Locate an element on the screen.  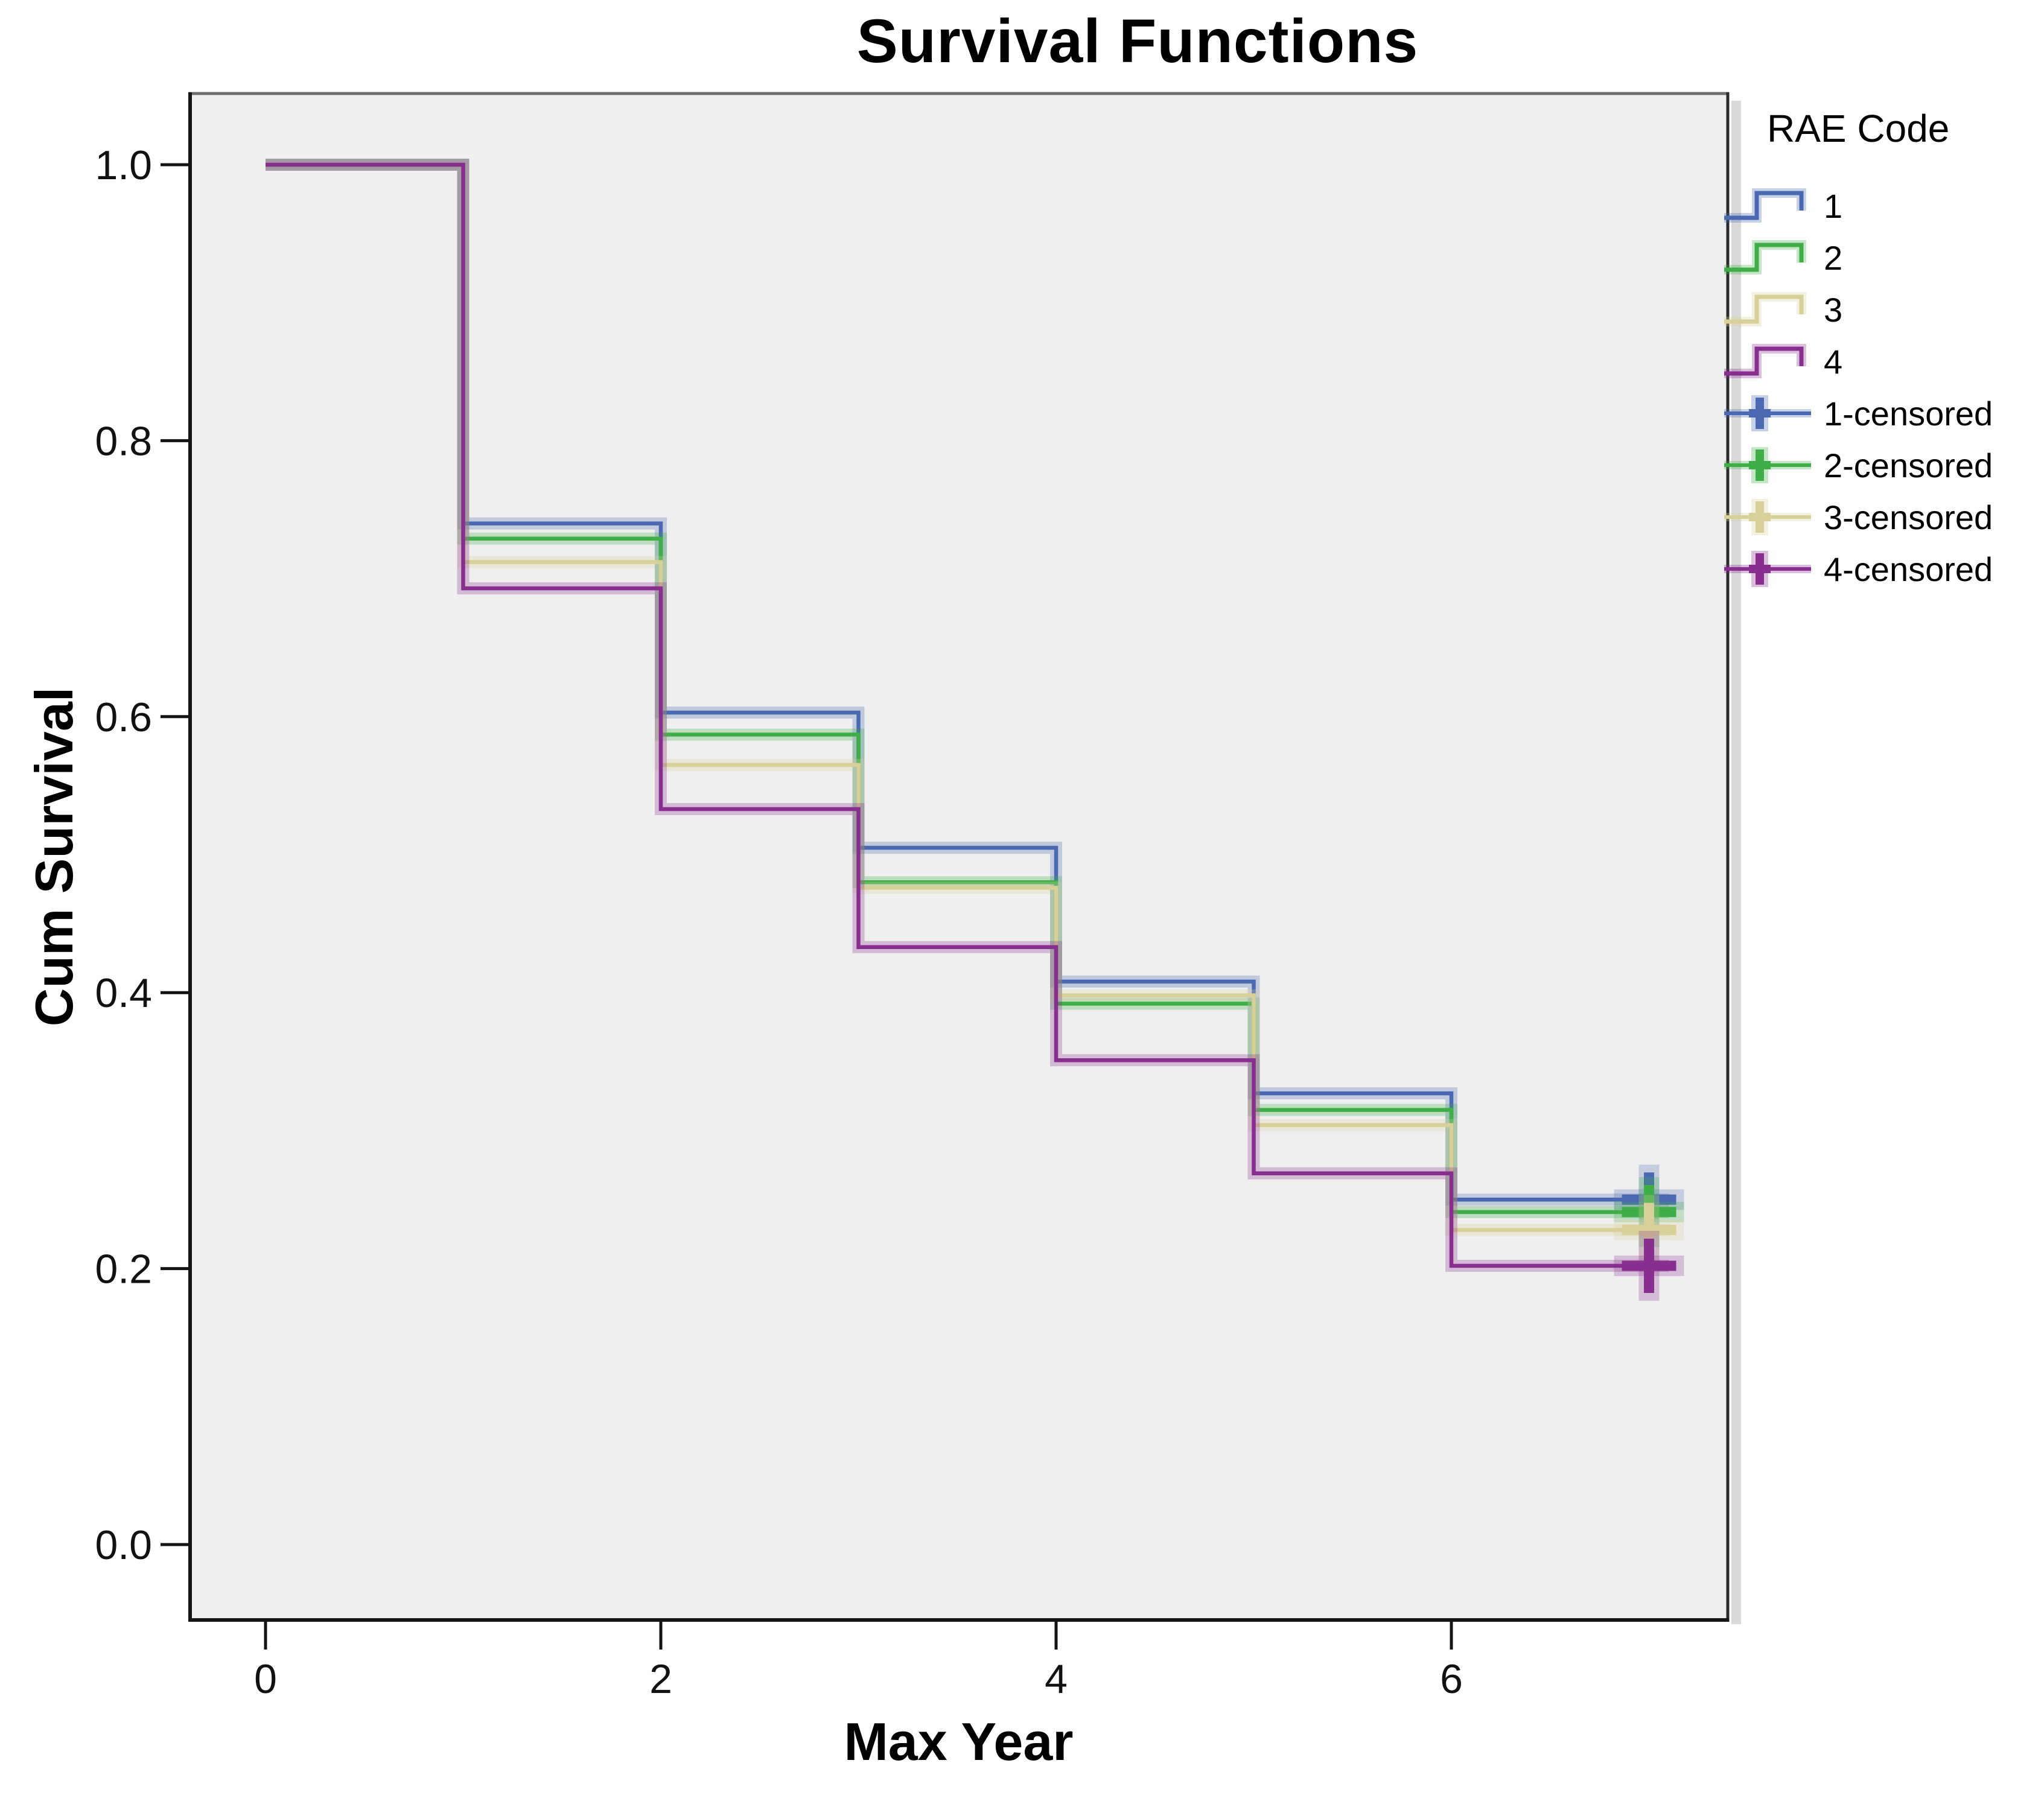
legend-item-1-censored: 1-censored is located at coordinates (1883, 413).